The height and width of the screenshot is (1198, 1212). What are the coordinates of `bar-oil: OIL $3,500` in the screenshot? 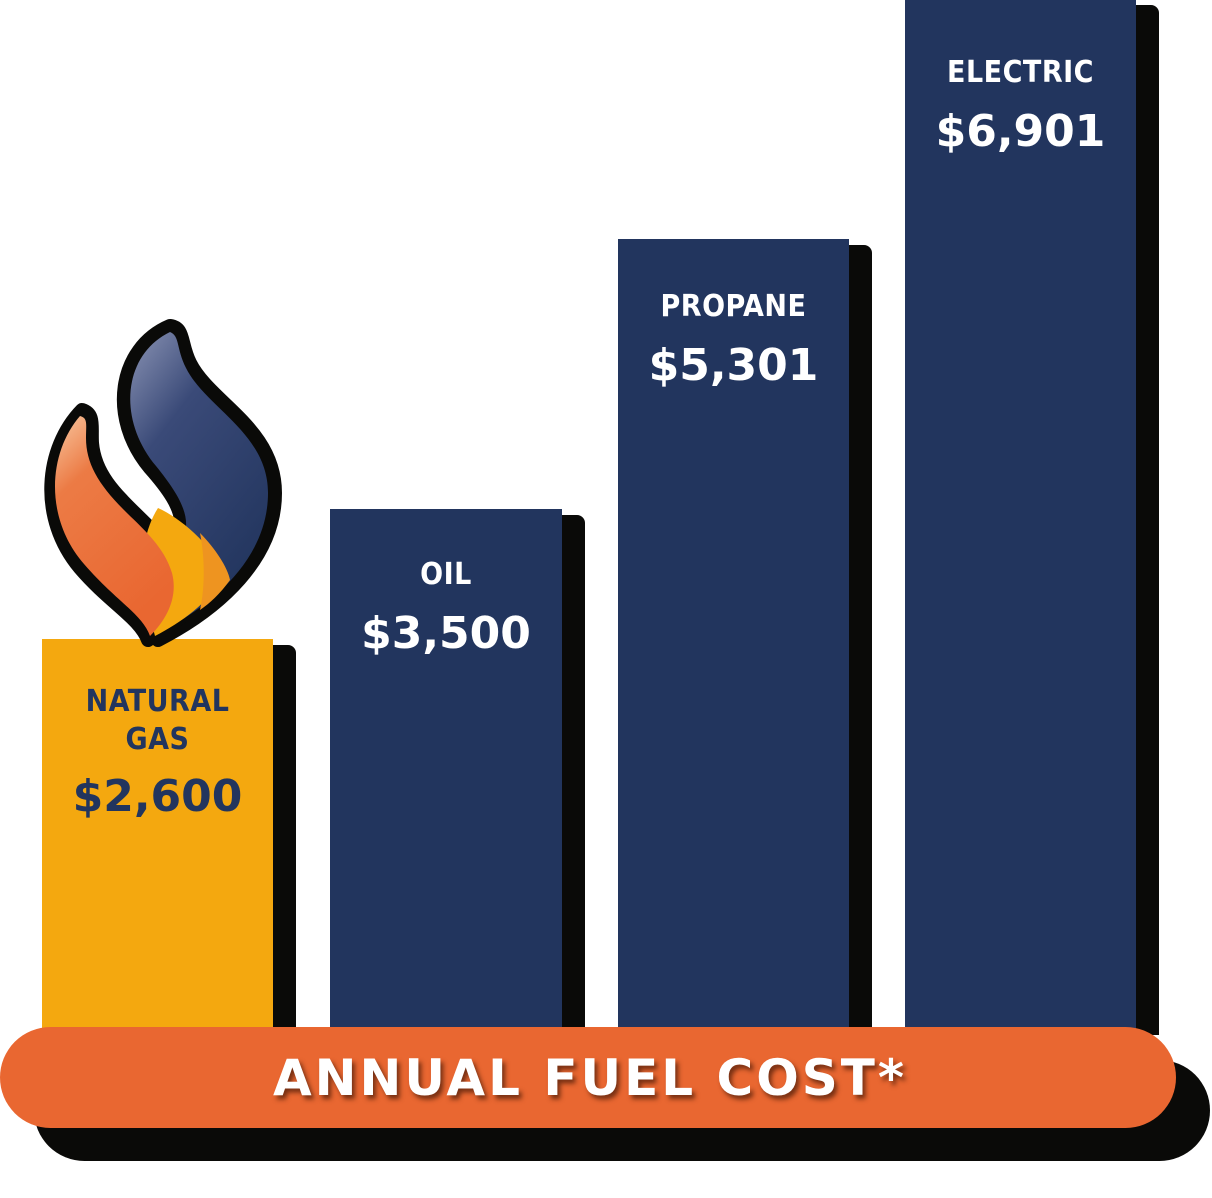 It's located at (446, 774).